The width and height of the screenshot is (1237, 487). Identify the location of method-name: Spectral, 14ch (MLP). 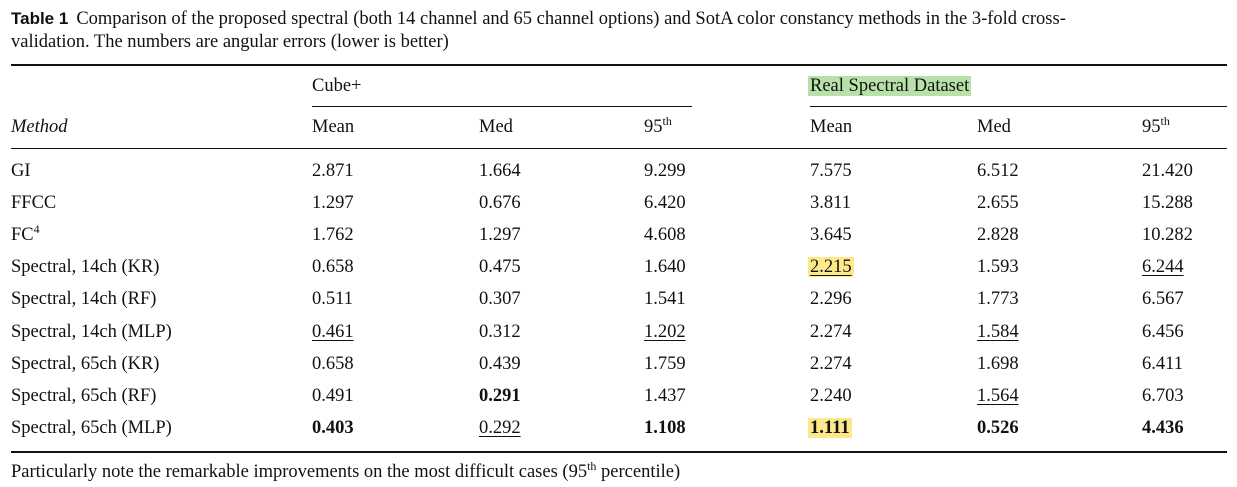
(91, 332).